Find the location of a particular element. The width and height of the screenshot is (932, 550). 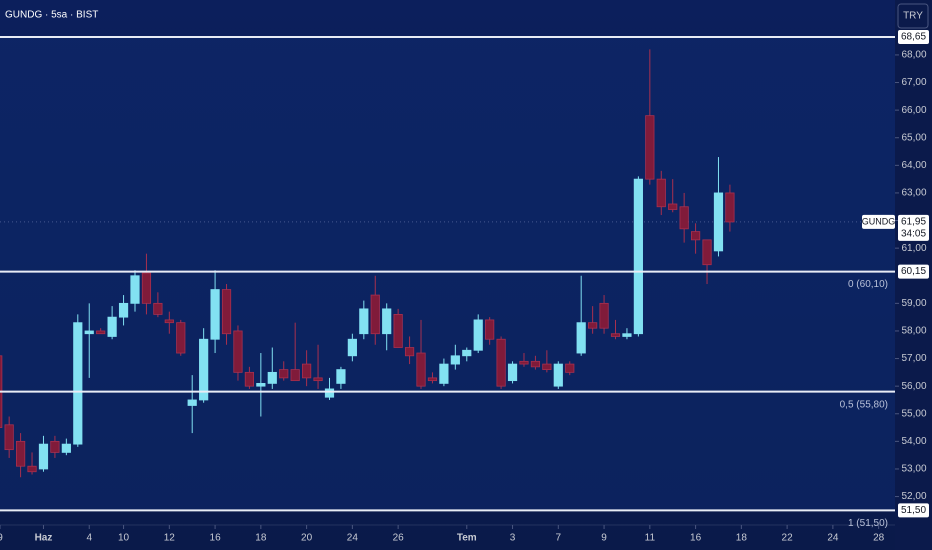

x-tick-label: 10 is located at coordinates (124, 538).